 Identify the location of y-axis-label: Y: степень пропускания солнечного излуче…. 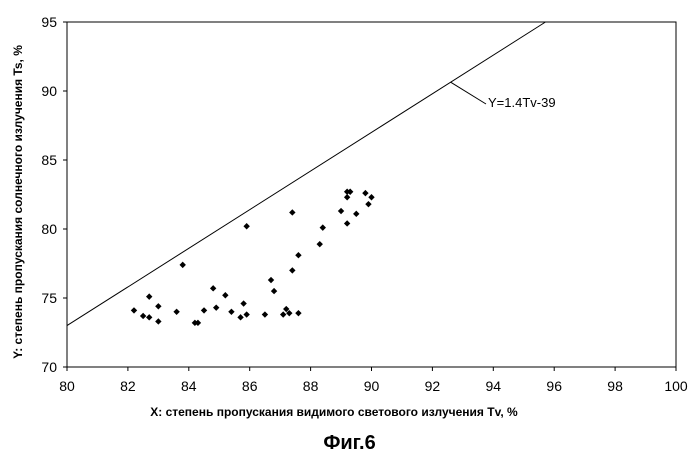
(18, 202).